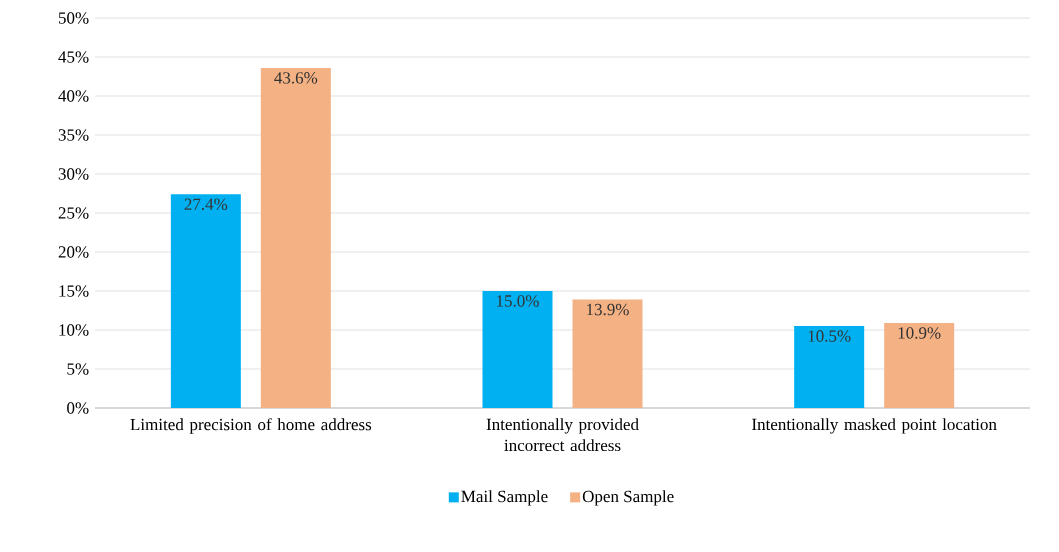 This screenshot has height=552, width=1059. What do you see at coordinates (73, 96) in the screenshot?
I see `y-tick-label: 40%` at bounding box center [73, 96].